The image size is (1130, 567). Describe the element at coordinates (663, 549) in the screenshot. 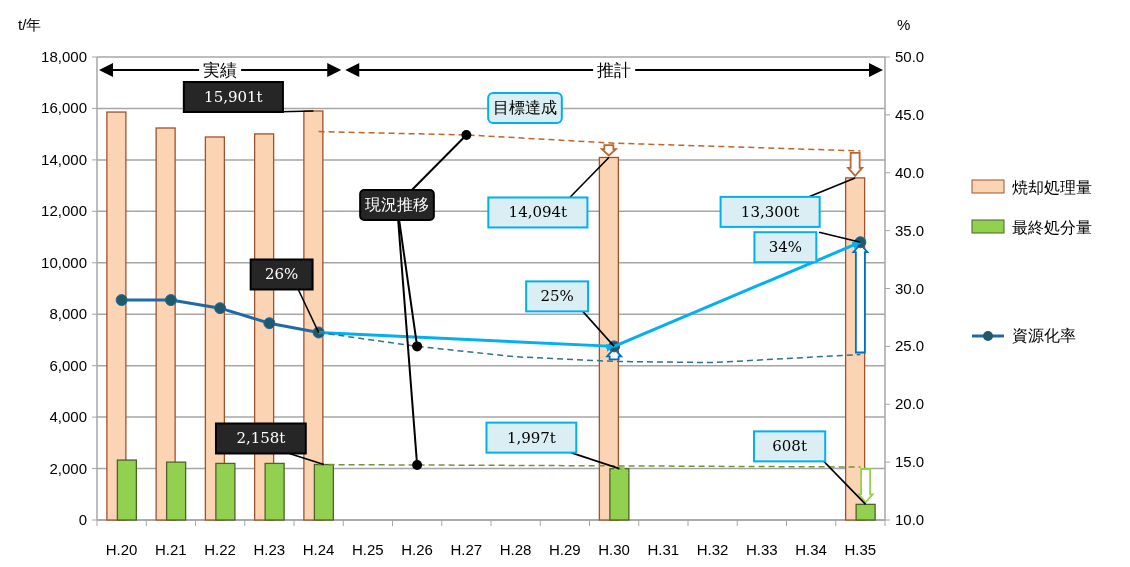

I see `x-tick-label: H.31` at that location.